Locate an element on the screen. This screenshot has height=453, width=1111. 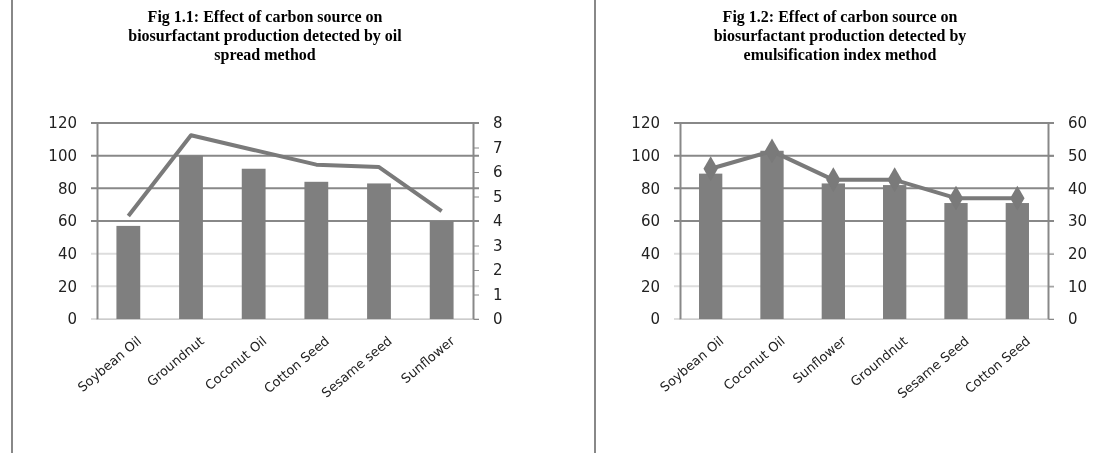
y2-tick-label: 60 is located at coordinates (1078, 123).